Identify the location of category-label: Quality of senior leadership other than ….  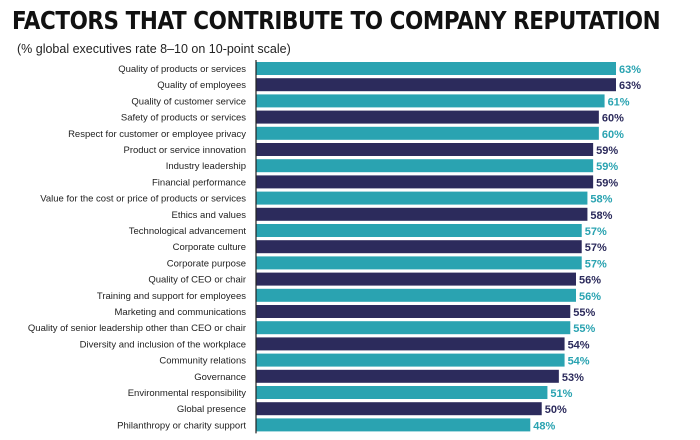
(137, 328).